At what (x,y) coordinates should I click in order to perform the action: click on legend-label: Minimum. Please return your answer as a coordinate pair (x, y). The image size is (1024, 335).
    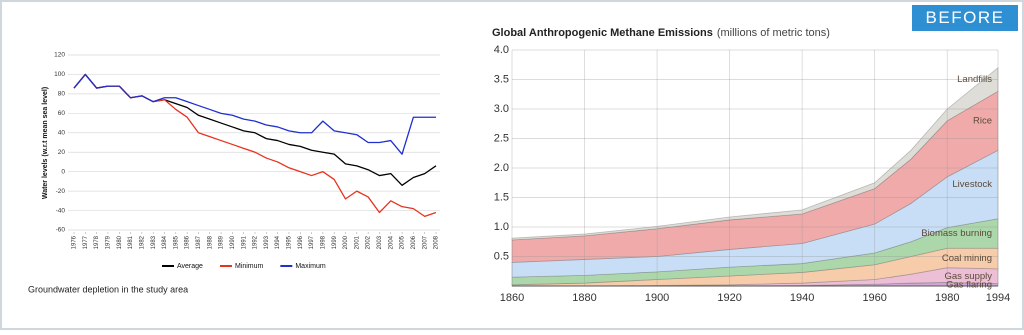
    Looking at the image, I should click on (249, 266).